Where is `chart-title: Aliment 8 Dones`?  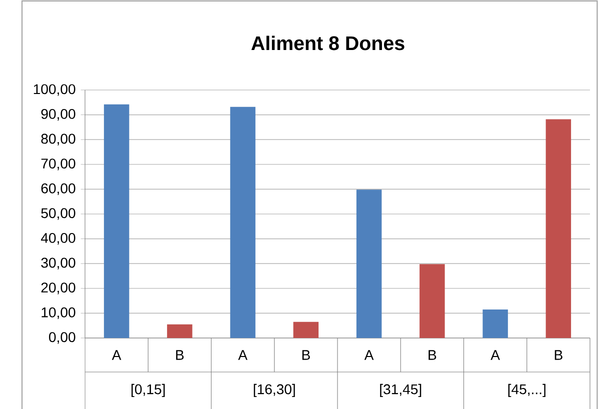 chart-title: Aliment 8 Dones is located at coordinates (327, 43).